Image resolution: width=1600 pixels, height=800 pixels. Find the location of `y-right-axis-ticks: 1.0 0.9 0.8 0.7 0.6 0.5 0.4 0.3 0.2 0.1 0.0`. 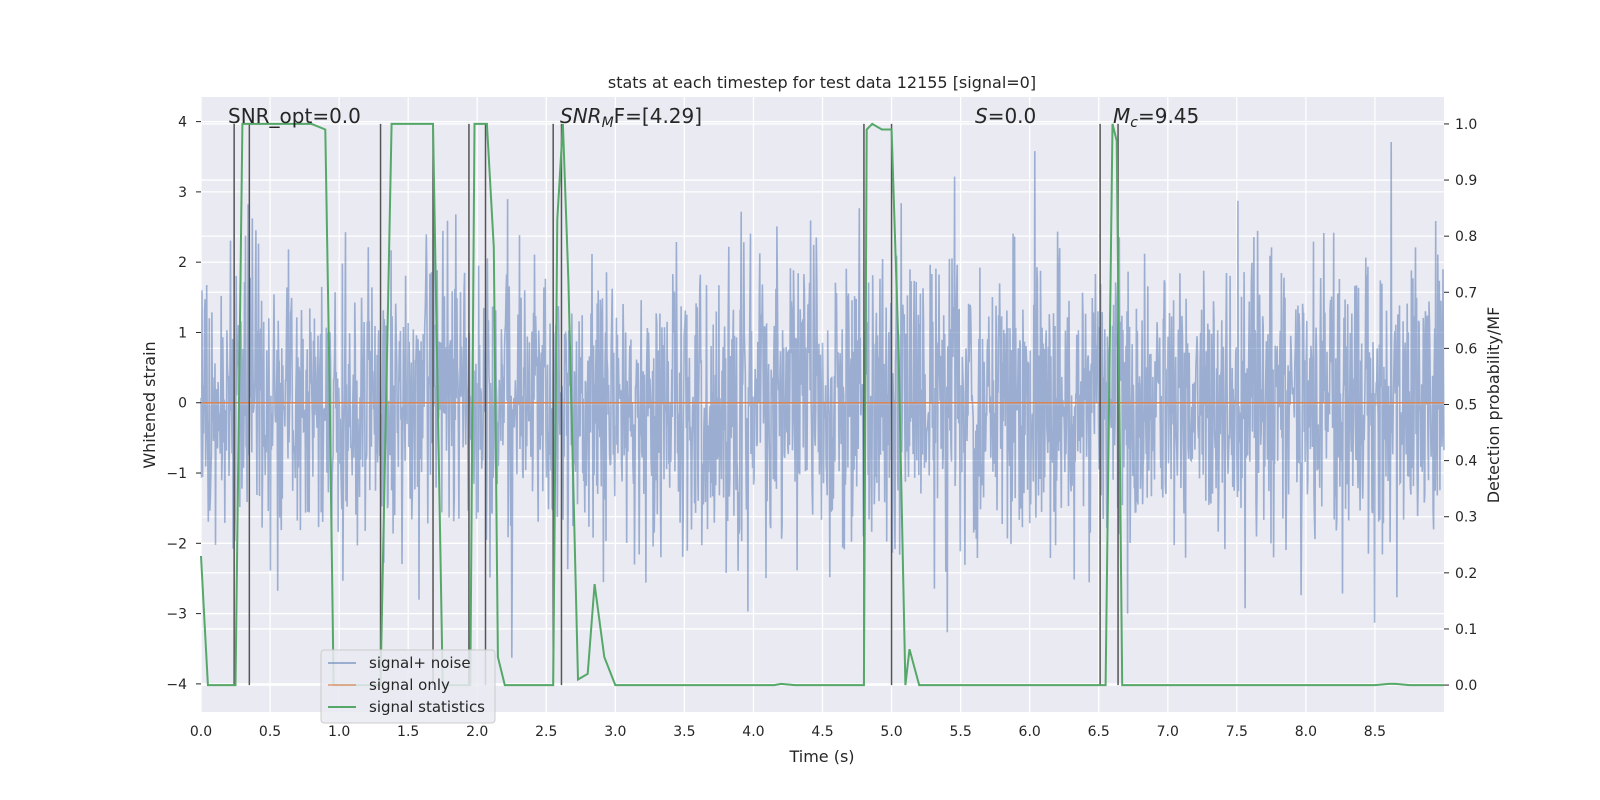

y-right-axis-ticks: 1.0 0.9 0.8 0.7 0.6 0.5 0.4 0.3 0.2 0.1 0.0 is located at coordinates (1460, 405).